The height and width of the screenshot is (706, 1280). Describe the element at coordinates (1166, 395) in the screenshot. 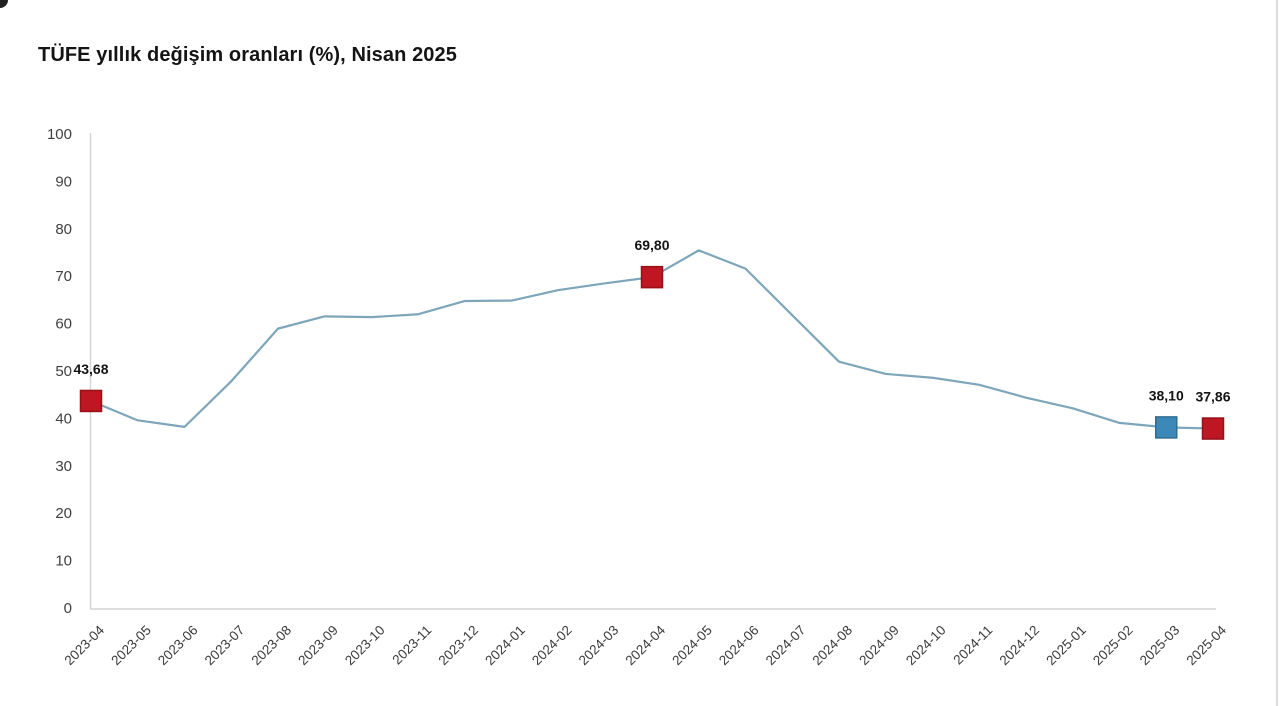

I see `data-point-label-2025-03: 38,10` at that location.